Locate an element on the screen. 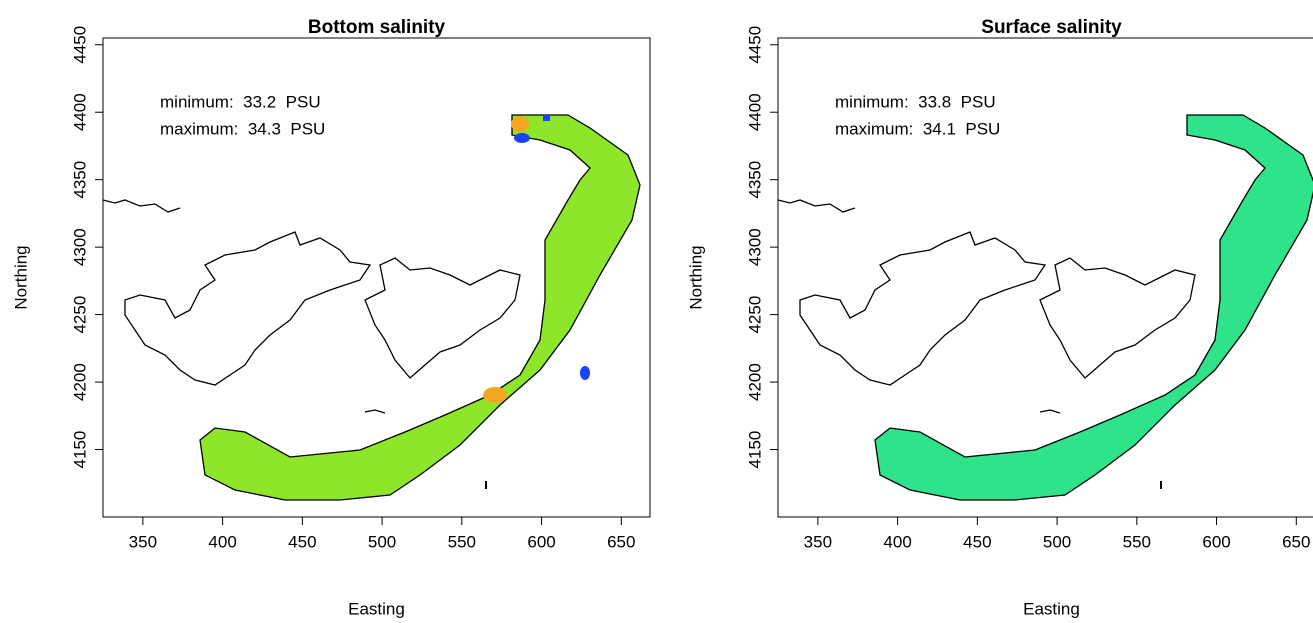 The width and height of the screenshot is (1313, 623). annotation: maximum: 34.1 PSU is located at coordinates (917, 128).